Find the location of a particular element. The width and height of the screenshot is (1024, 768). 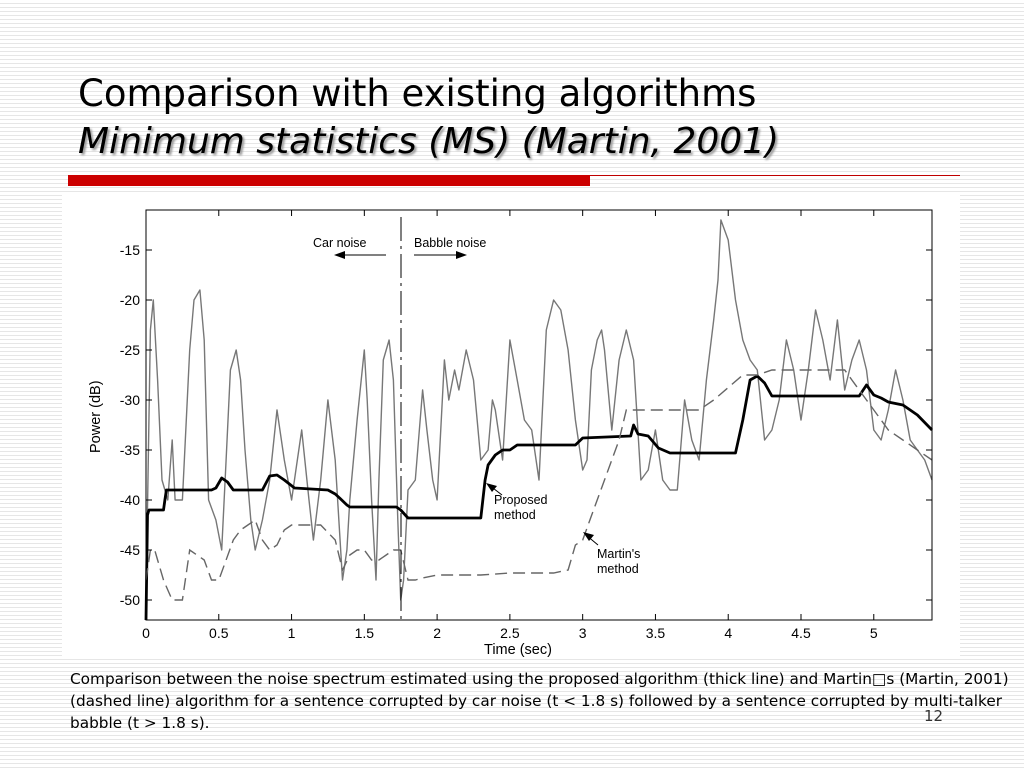

babble-noise-label: Babble noise is located at coordinates (450, 243).